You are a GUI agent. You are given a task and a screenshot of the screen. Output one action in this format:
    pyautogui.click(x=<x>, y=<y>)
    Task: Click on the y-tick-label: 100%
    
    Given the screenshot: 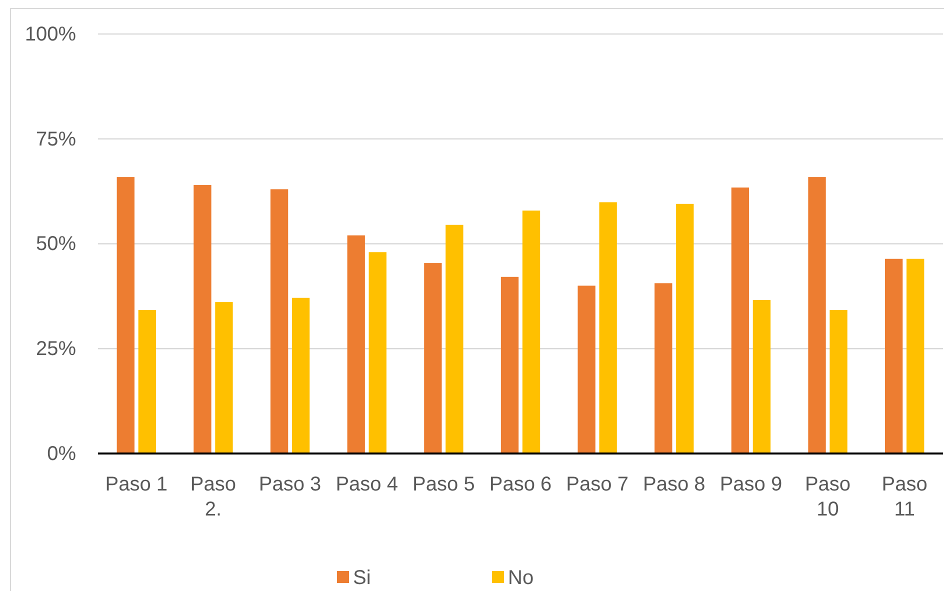 What is the action you would take?
    pyautogui.click(x=50, y=34)
    